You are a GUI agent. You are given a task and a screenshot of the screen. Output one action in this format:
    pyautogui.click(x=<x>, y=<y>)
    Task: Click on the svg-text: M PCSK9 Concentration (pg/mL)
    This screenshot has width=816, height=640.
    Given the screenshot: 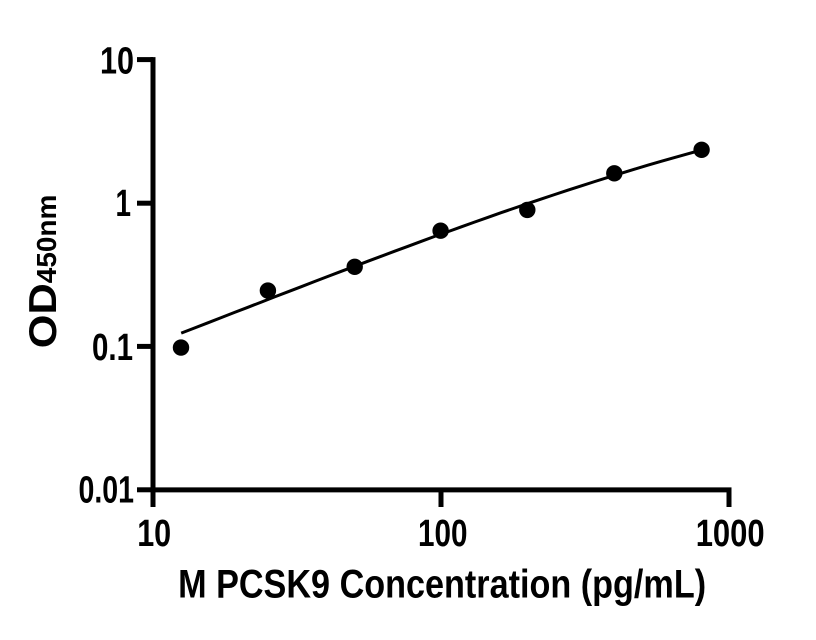 What is the action you would take?
    pyautogui.click(x=442, y=585)
    